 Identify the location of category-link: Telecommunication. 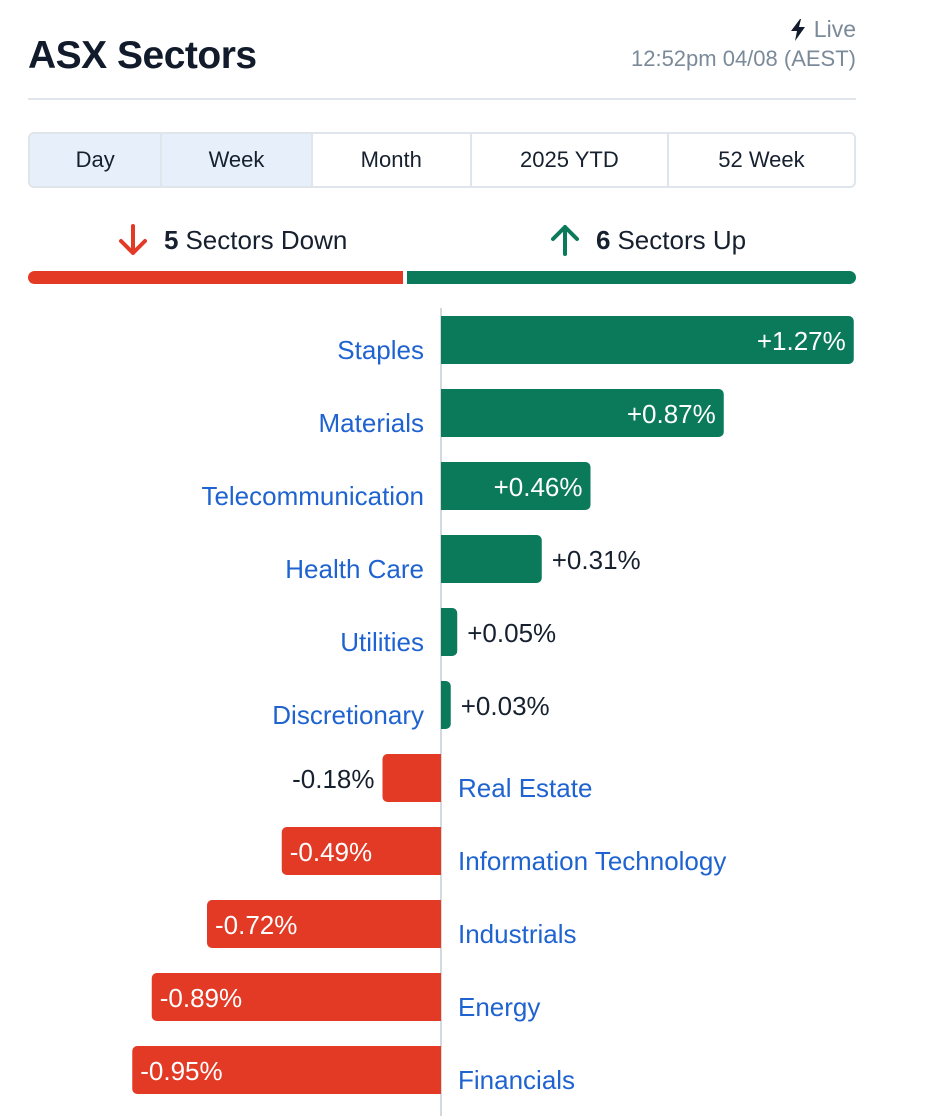
(312, 496).